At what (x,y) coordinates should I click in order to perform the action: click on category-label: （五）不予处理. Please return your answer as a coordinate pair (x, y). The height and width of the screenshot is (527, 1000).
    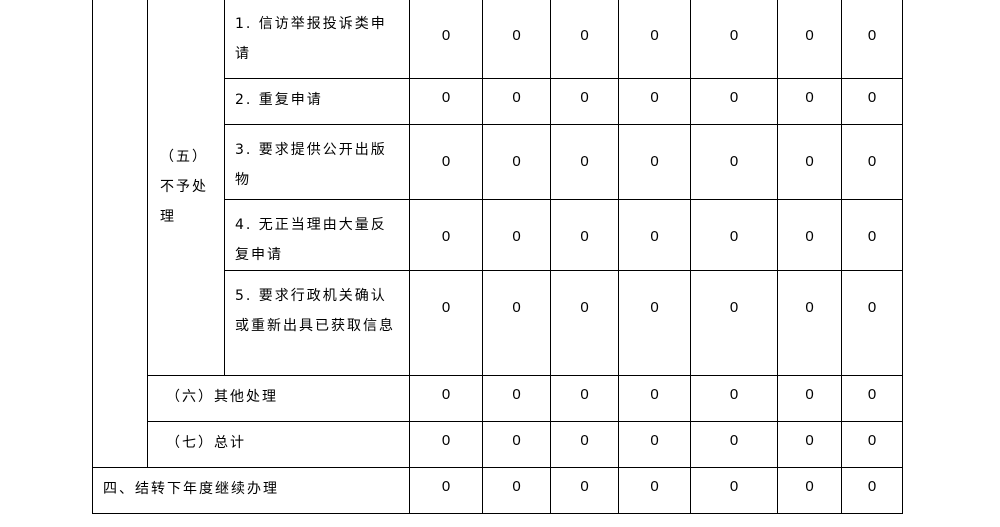
    Looking at the image, I should click on (186, 188).